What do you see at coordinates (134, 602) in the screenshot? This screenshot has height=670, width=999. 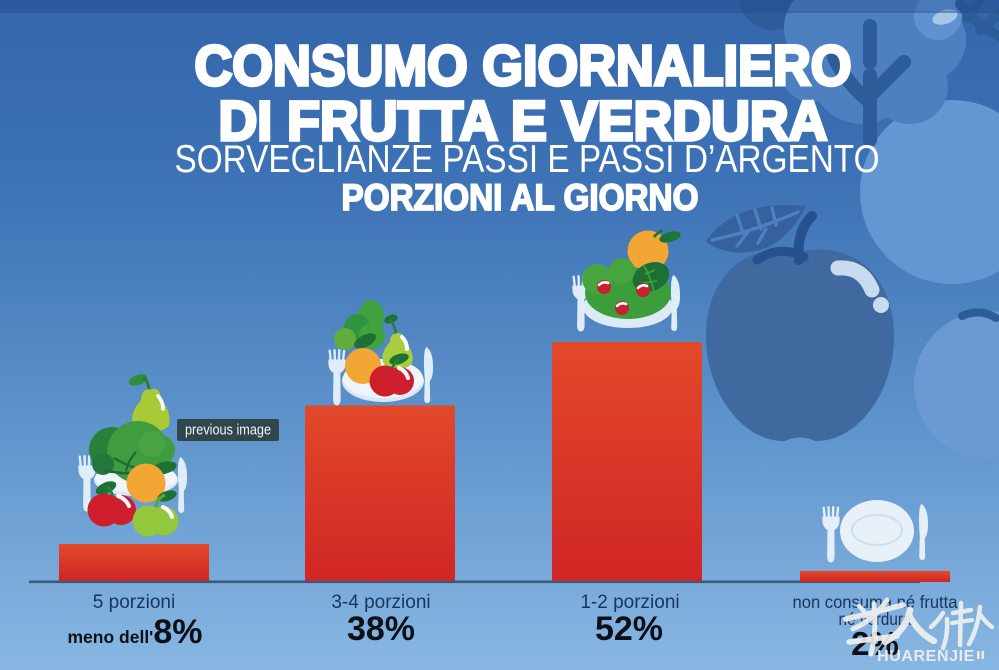 I see `svg-text: 5 porzioni` at bounding box center [134, 602].